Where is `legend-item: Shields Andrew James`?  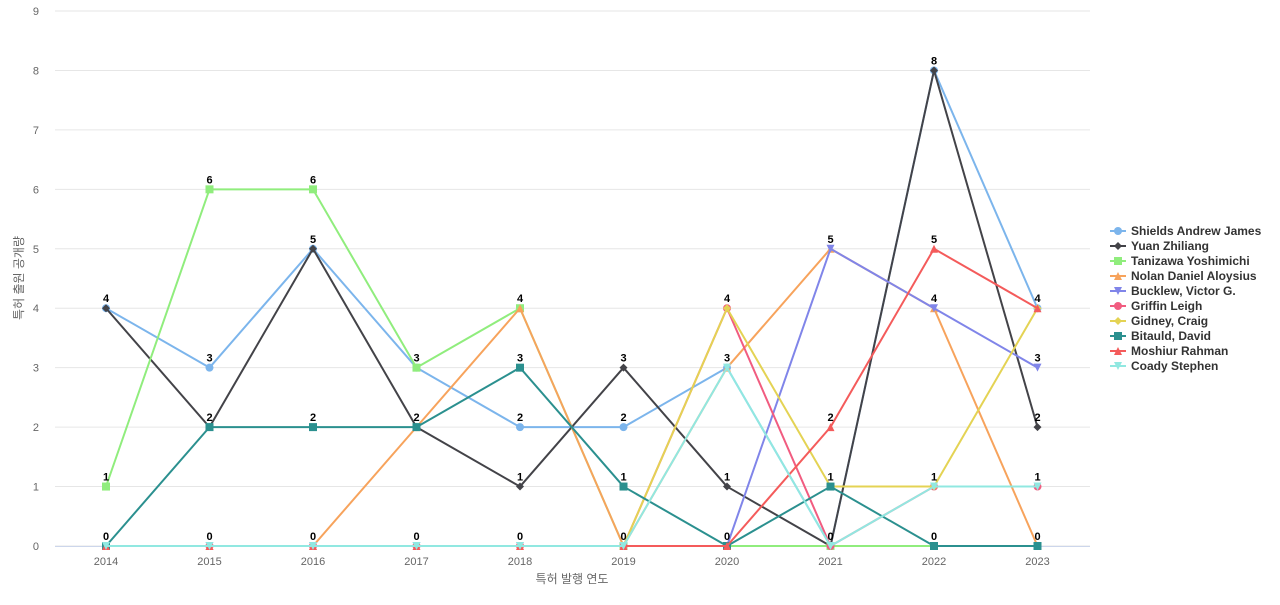 legend-item: Shields Andrew James is located at coordinates (1186, 231).